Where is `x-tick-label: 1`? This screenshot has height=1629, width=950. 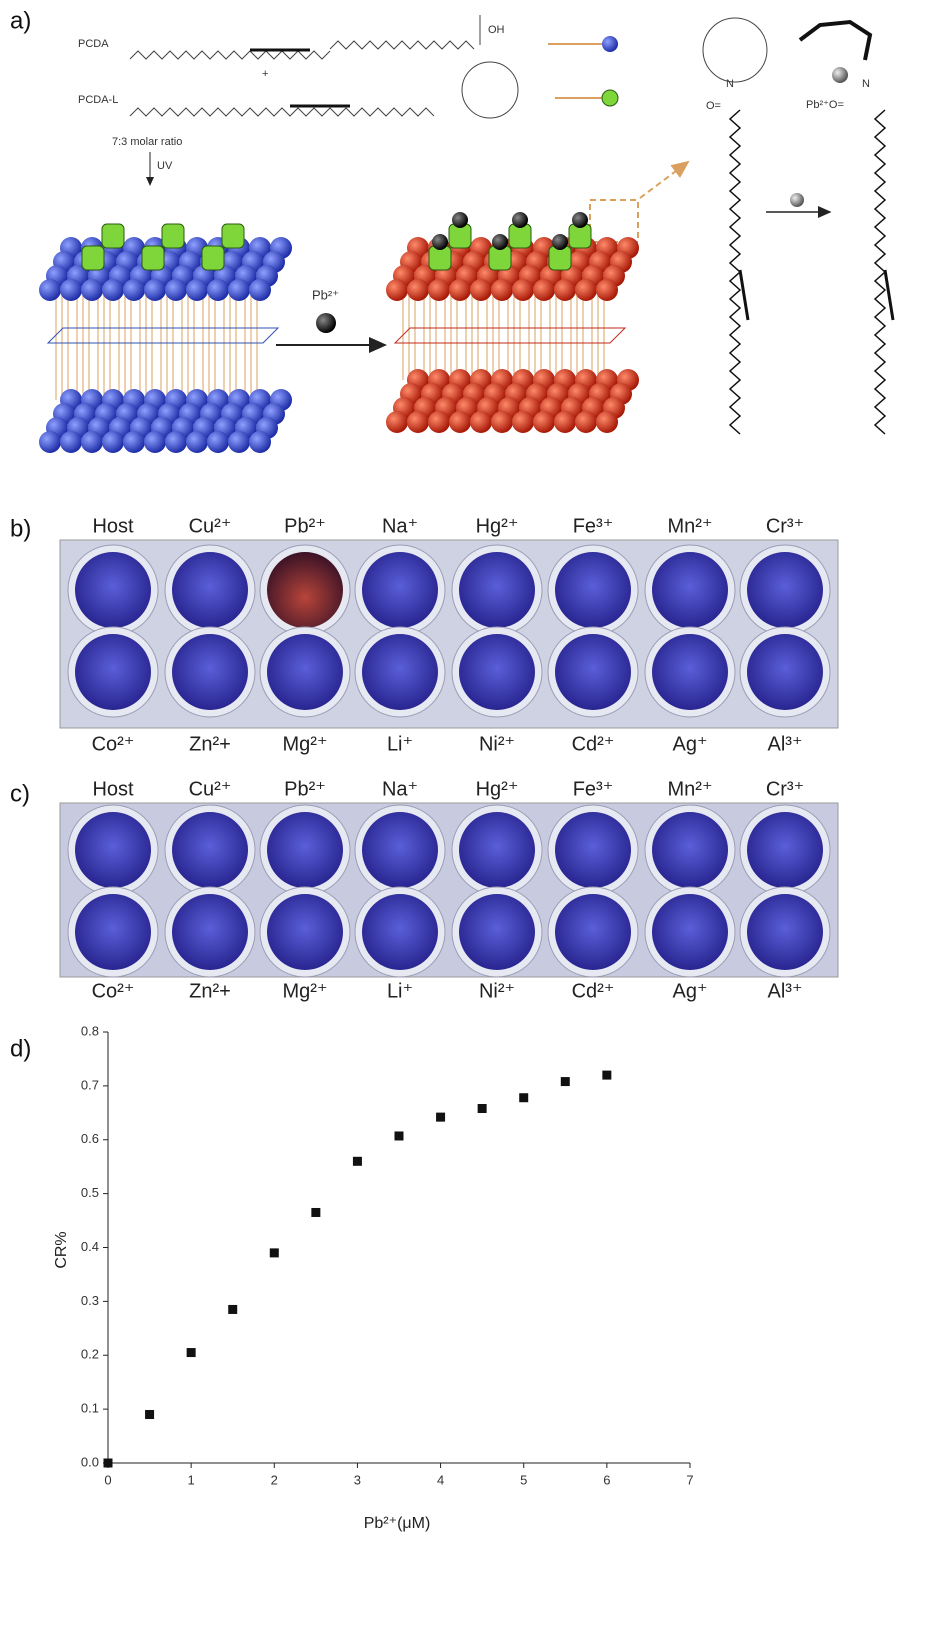 x-tick-label: 1 is located at coordinates (191, 1479).